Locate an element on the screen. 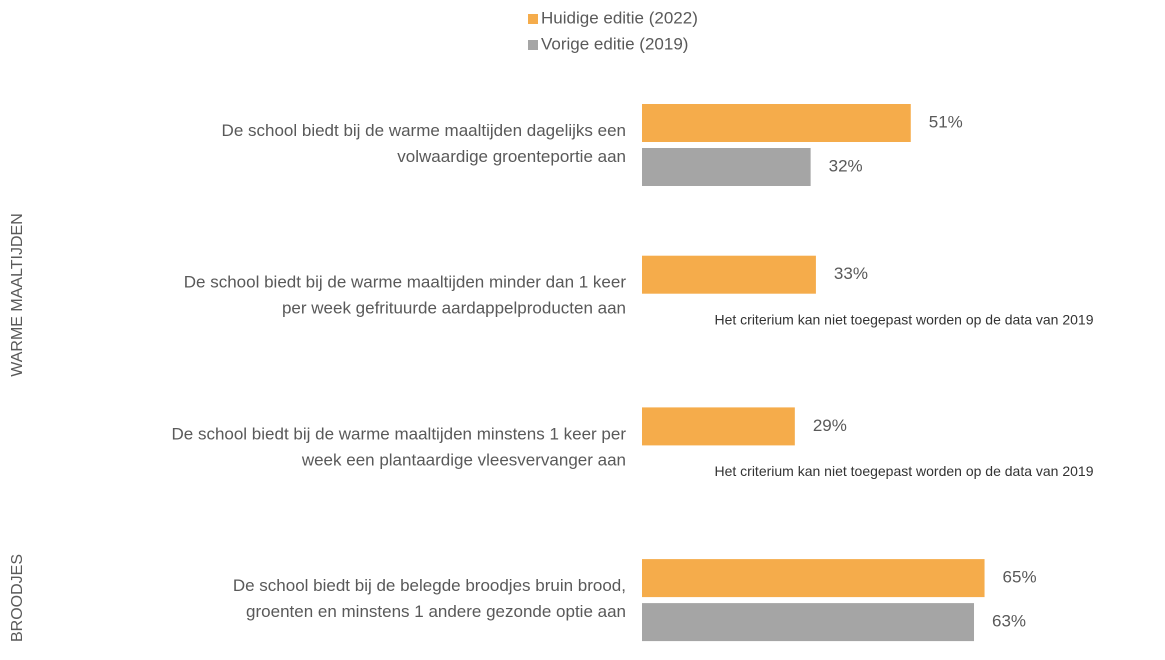 The height and width of the screenshot is (660, 1165). category-line: volwaardige groenteportie aan is located at coordinates (511, 156).